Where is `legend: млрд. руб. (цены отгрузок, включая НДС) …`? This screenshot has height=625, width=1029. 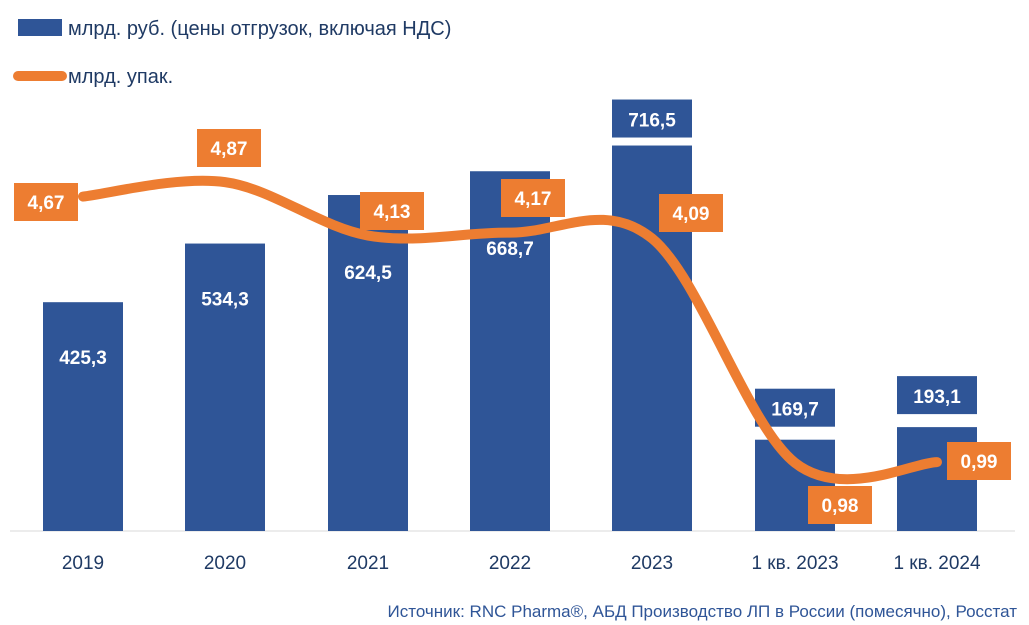 legend: млрд. руб. (цены отгрузок, включая НДС) … is located at coordinates (232, 53).